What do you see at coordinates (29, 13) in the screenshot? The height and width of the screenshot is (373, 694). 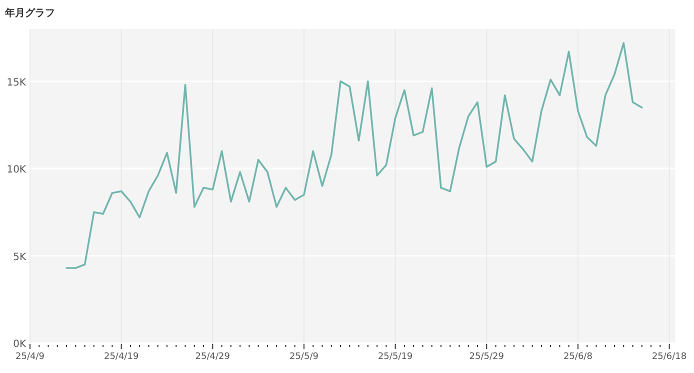 I see `chart-title: 年月グラフ` at bounding box center [29, 13].